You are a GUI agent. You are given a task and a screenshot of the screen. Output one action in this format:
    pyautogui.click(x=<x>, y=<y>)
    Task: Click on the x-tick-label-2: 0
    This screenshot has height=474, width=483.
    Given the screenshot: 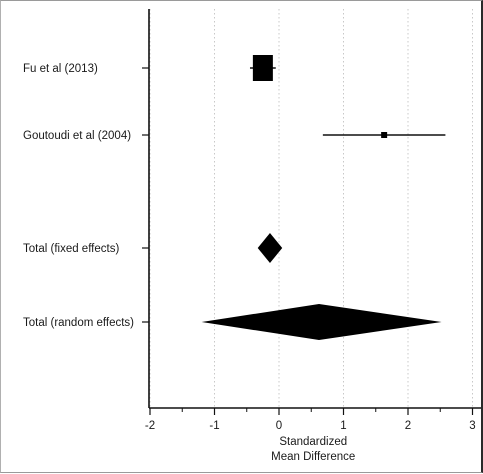 What is the action you would take?
    pyautogui.click(x=279, y=426)
    